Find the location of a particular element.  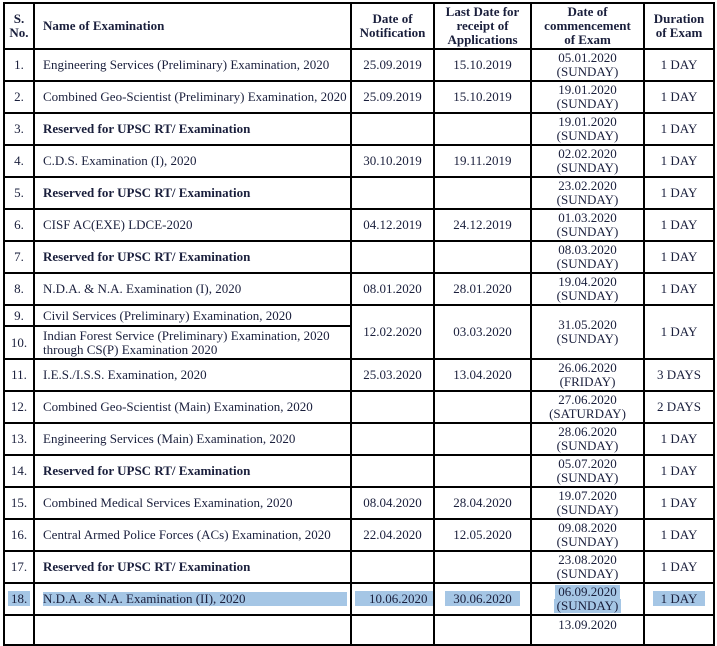

cell-text: 09.08.2020 is located at coordinates (587, 527).